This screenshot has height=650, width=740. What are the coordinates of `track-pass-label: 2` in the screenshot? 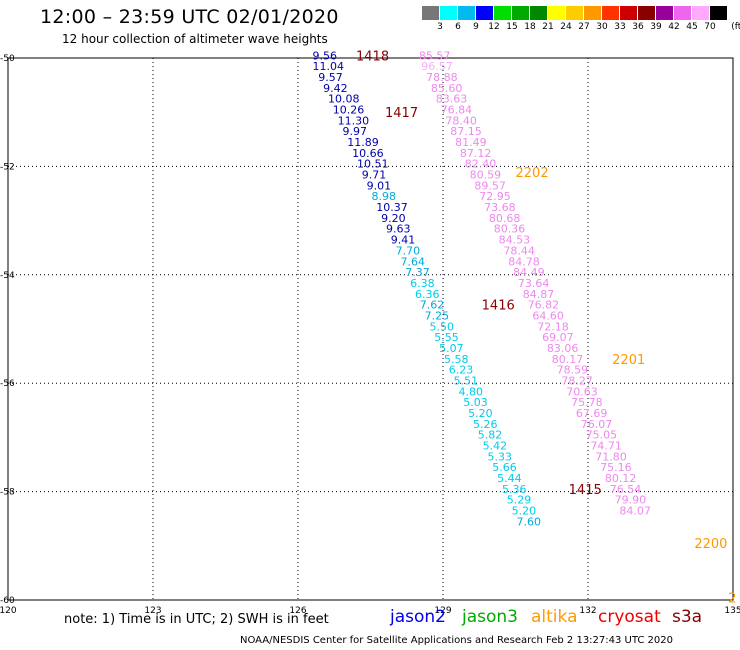 It's located at (732, 598).